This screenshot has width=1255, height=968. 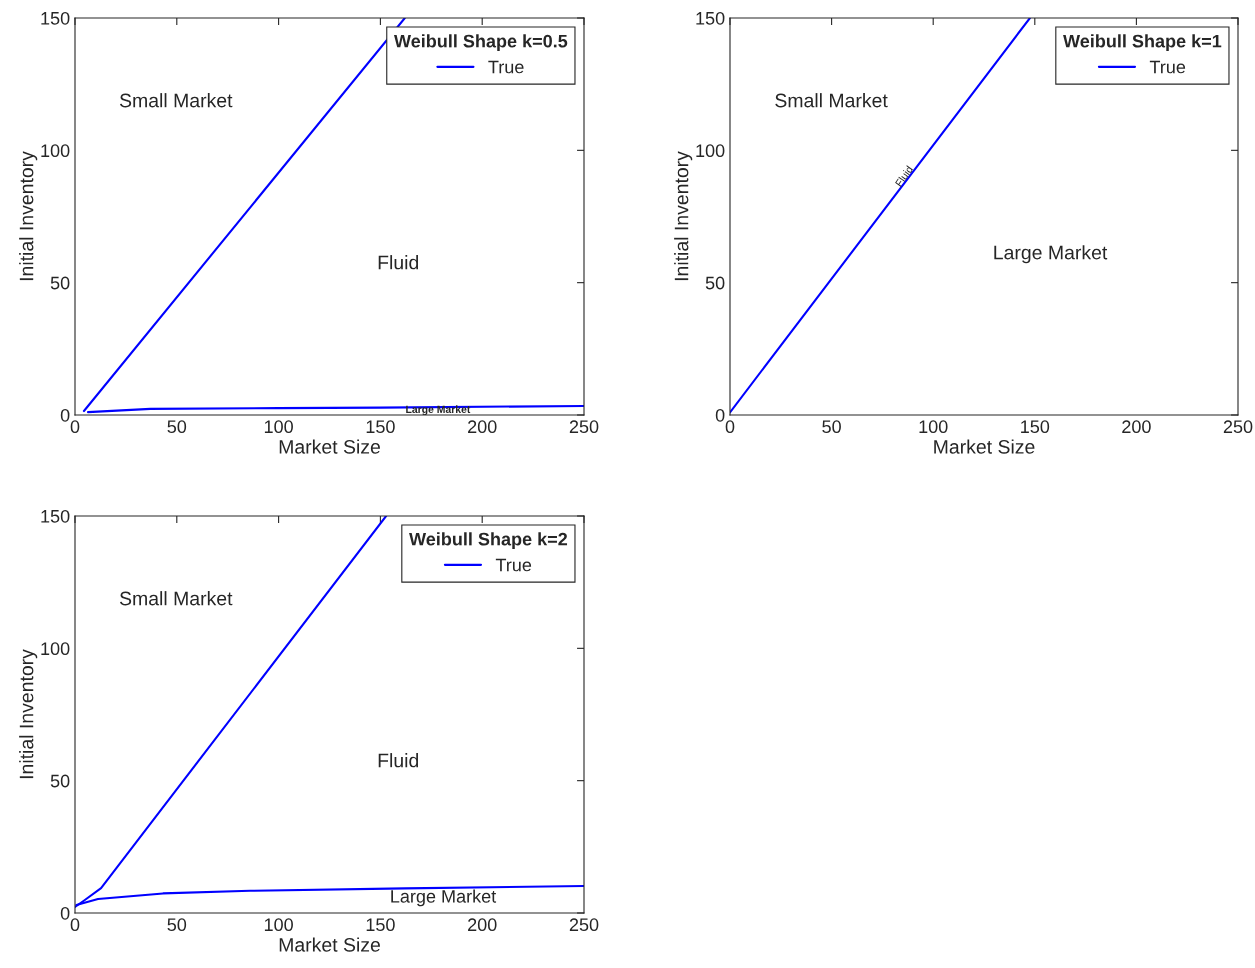 What do you see at coordinates (488, 541) in the screenshot?
I see `legend-title: Weibull Shape k=2` at bounding box center [488, 541].